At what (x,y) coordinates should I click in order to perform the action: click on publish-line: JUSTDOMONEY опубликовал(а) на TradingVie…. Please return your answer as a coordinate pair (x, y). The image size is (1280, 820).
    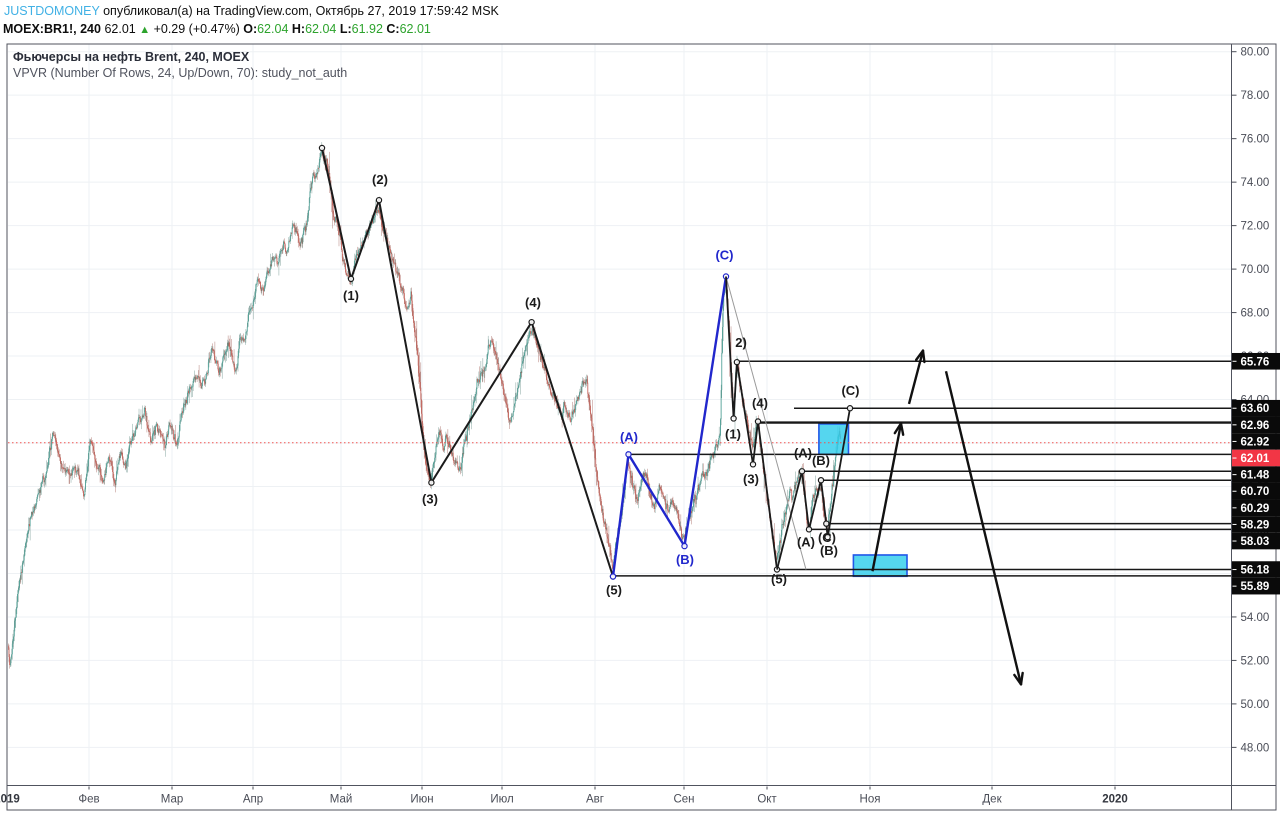
    Looking at the image, I should click on (251, 11).